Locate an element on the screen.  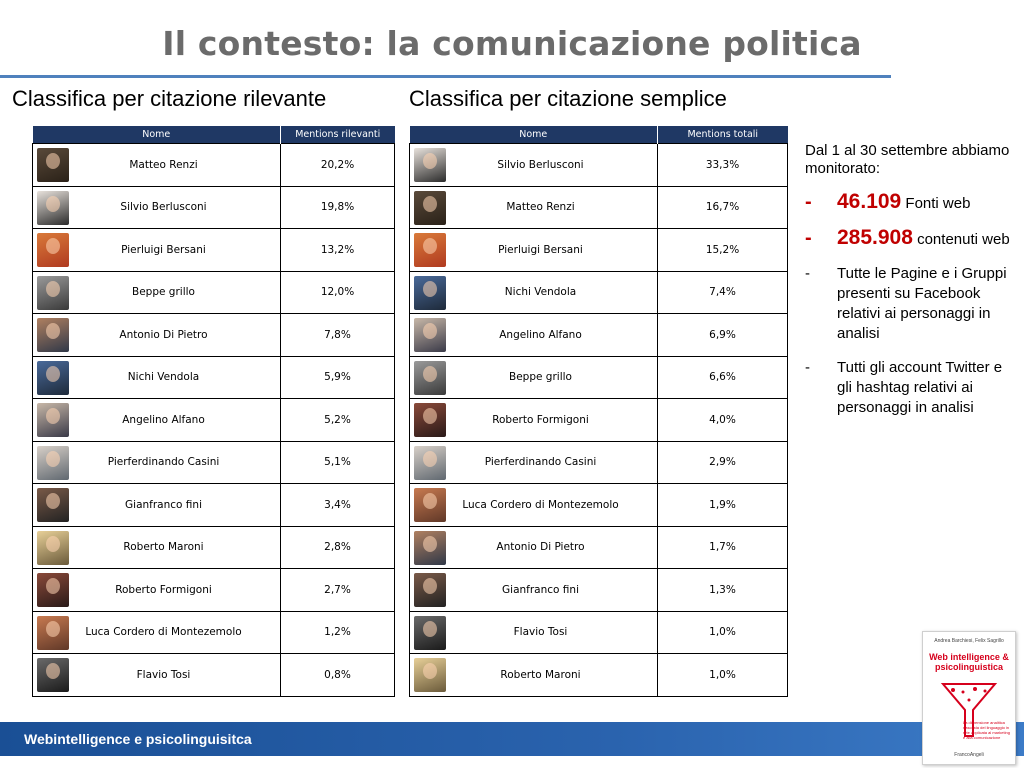
mentions-value: 5,2% is located at coordinates (337, 420).